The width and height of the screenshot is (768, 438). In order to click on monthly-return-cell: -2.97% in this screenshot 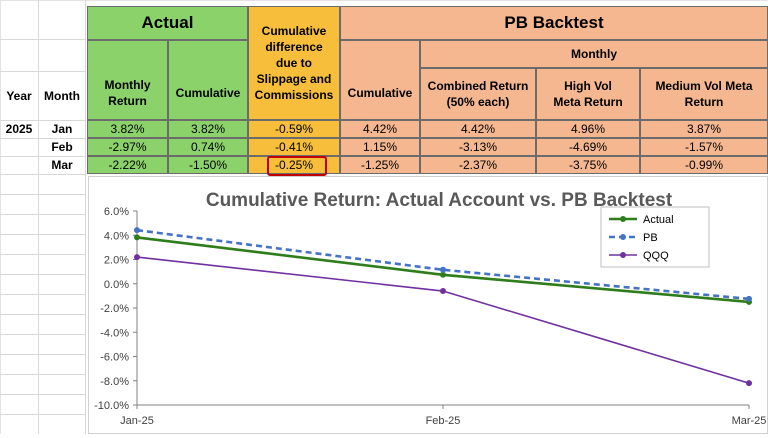, I will do `click(127, 147)`.